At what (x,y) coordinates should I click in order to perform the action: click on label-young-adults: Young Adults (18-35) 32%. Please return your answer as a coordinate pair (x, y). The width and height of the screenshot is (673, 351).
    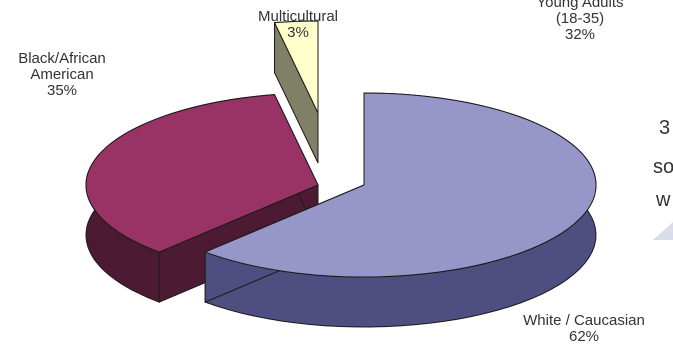
    Looking at the image, I should click on (580, 21).